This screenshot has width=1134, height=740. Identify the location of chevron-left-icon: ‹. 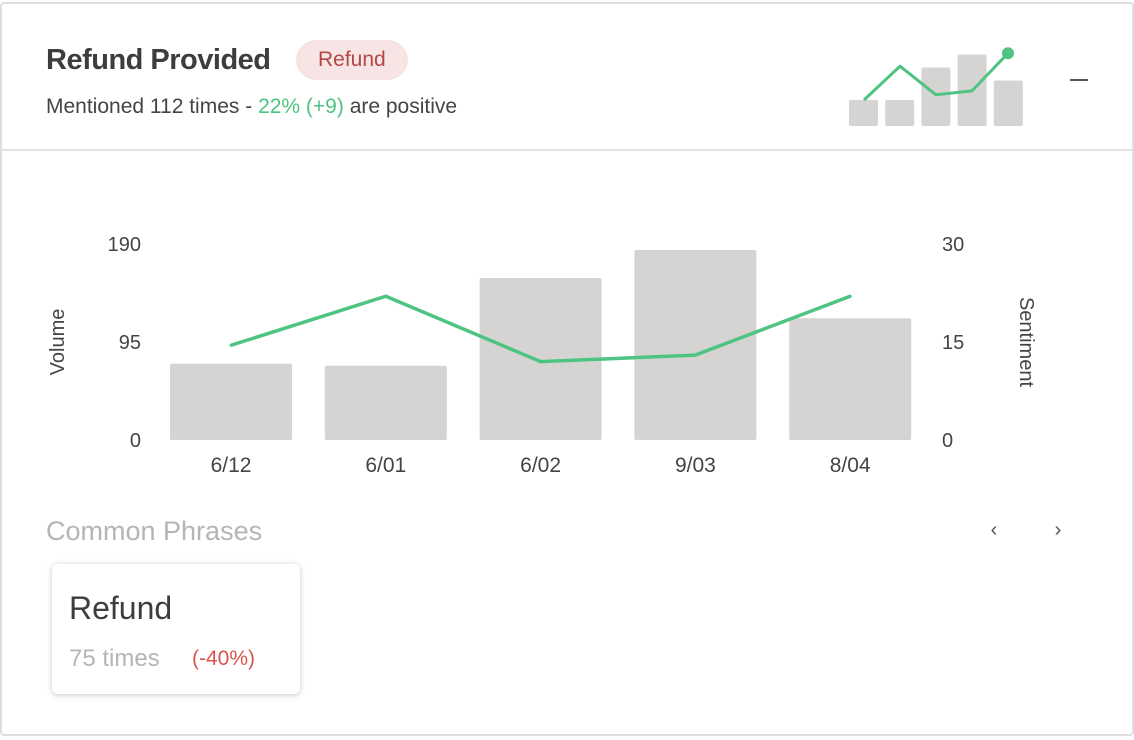
(994, 530).